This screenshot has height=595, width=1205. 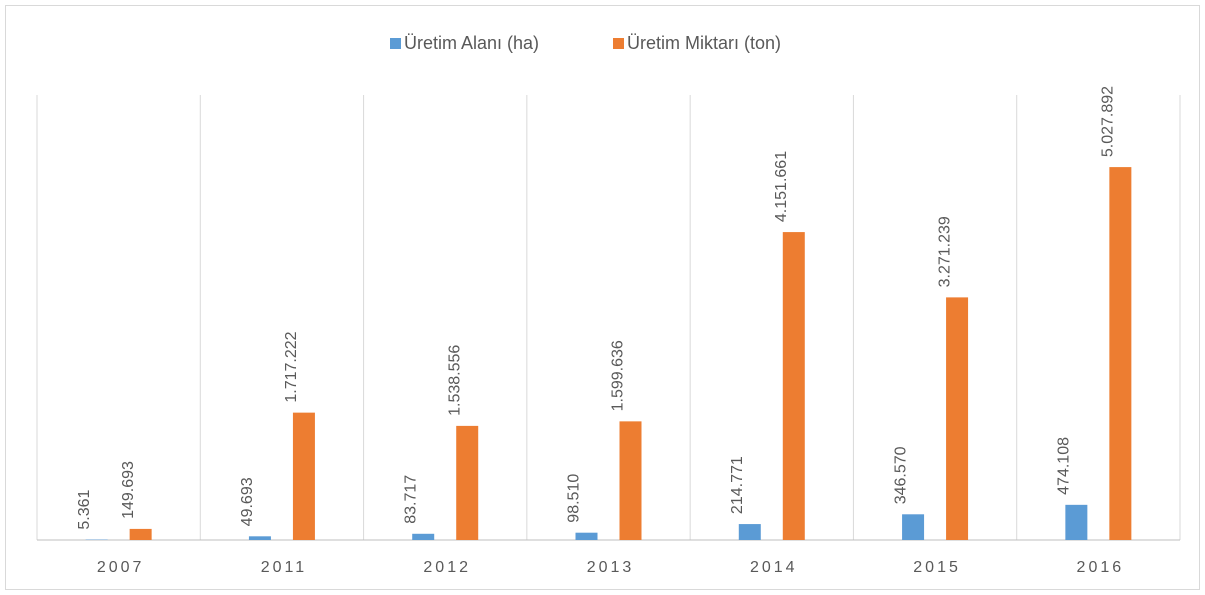 What do you see at coordinates (128, 490) in the screenshot?
I see `data-label: 149.693` at bounding box center [128, 490].